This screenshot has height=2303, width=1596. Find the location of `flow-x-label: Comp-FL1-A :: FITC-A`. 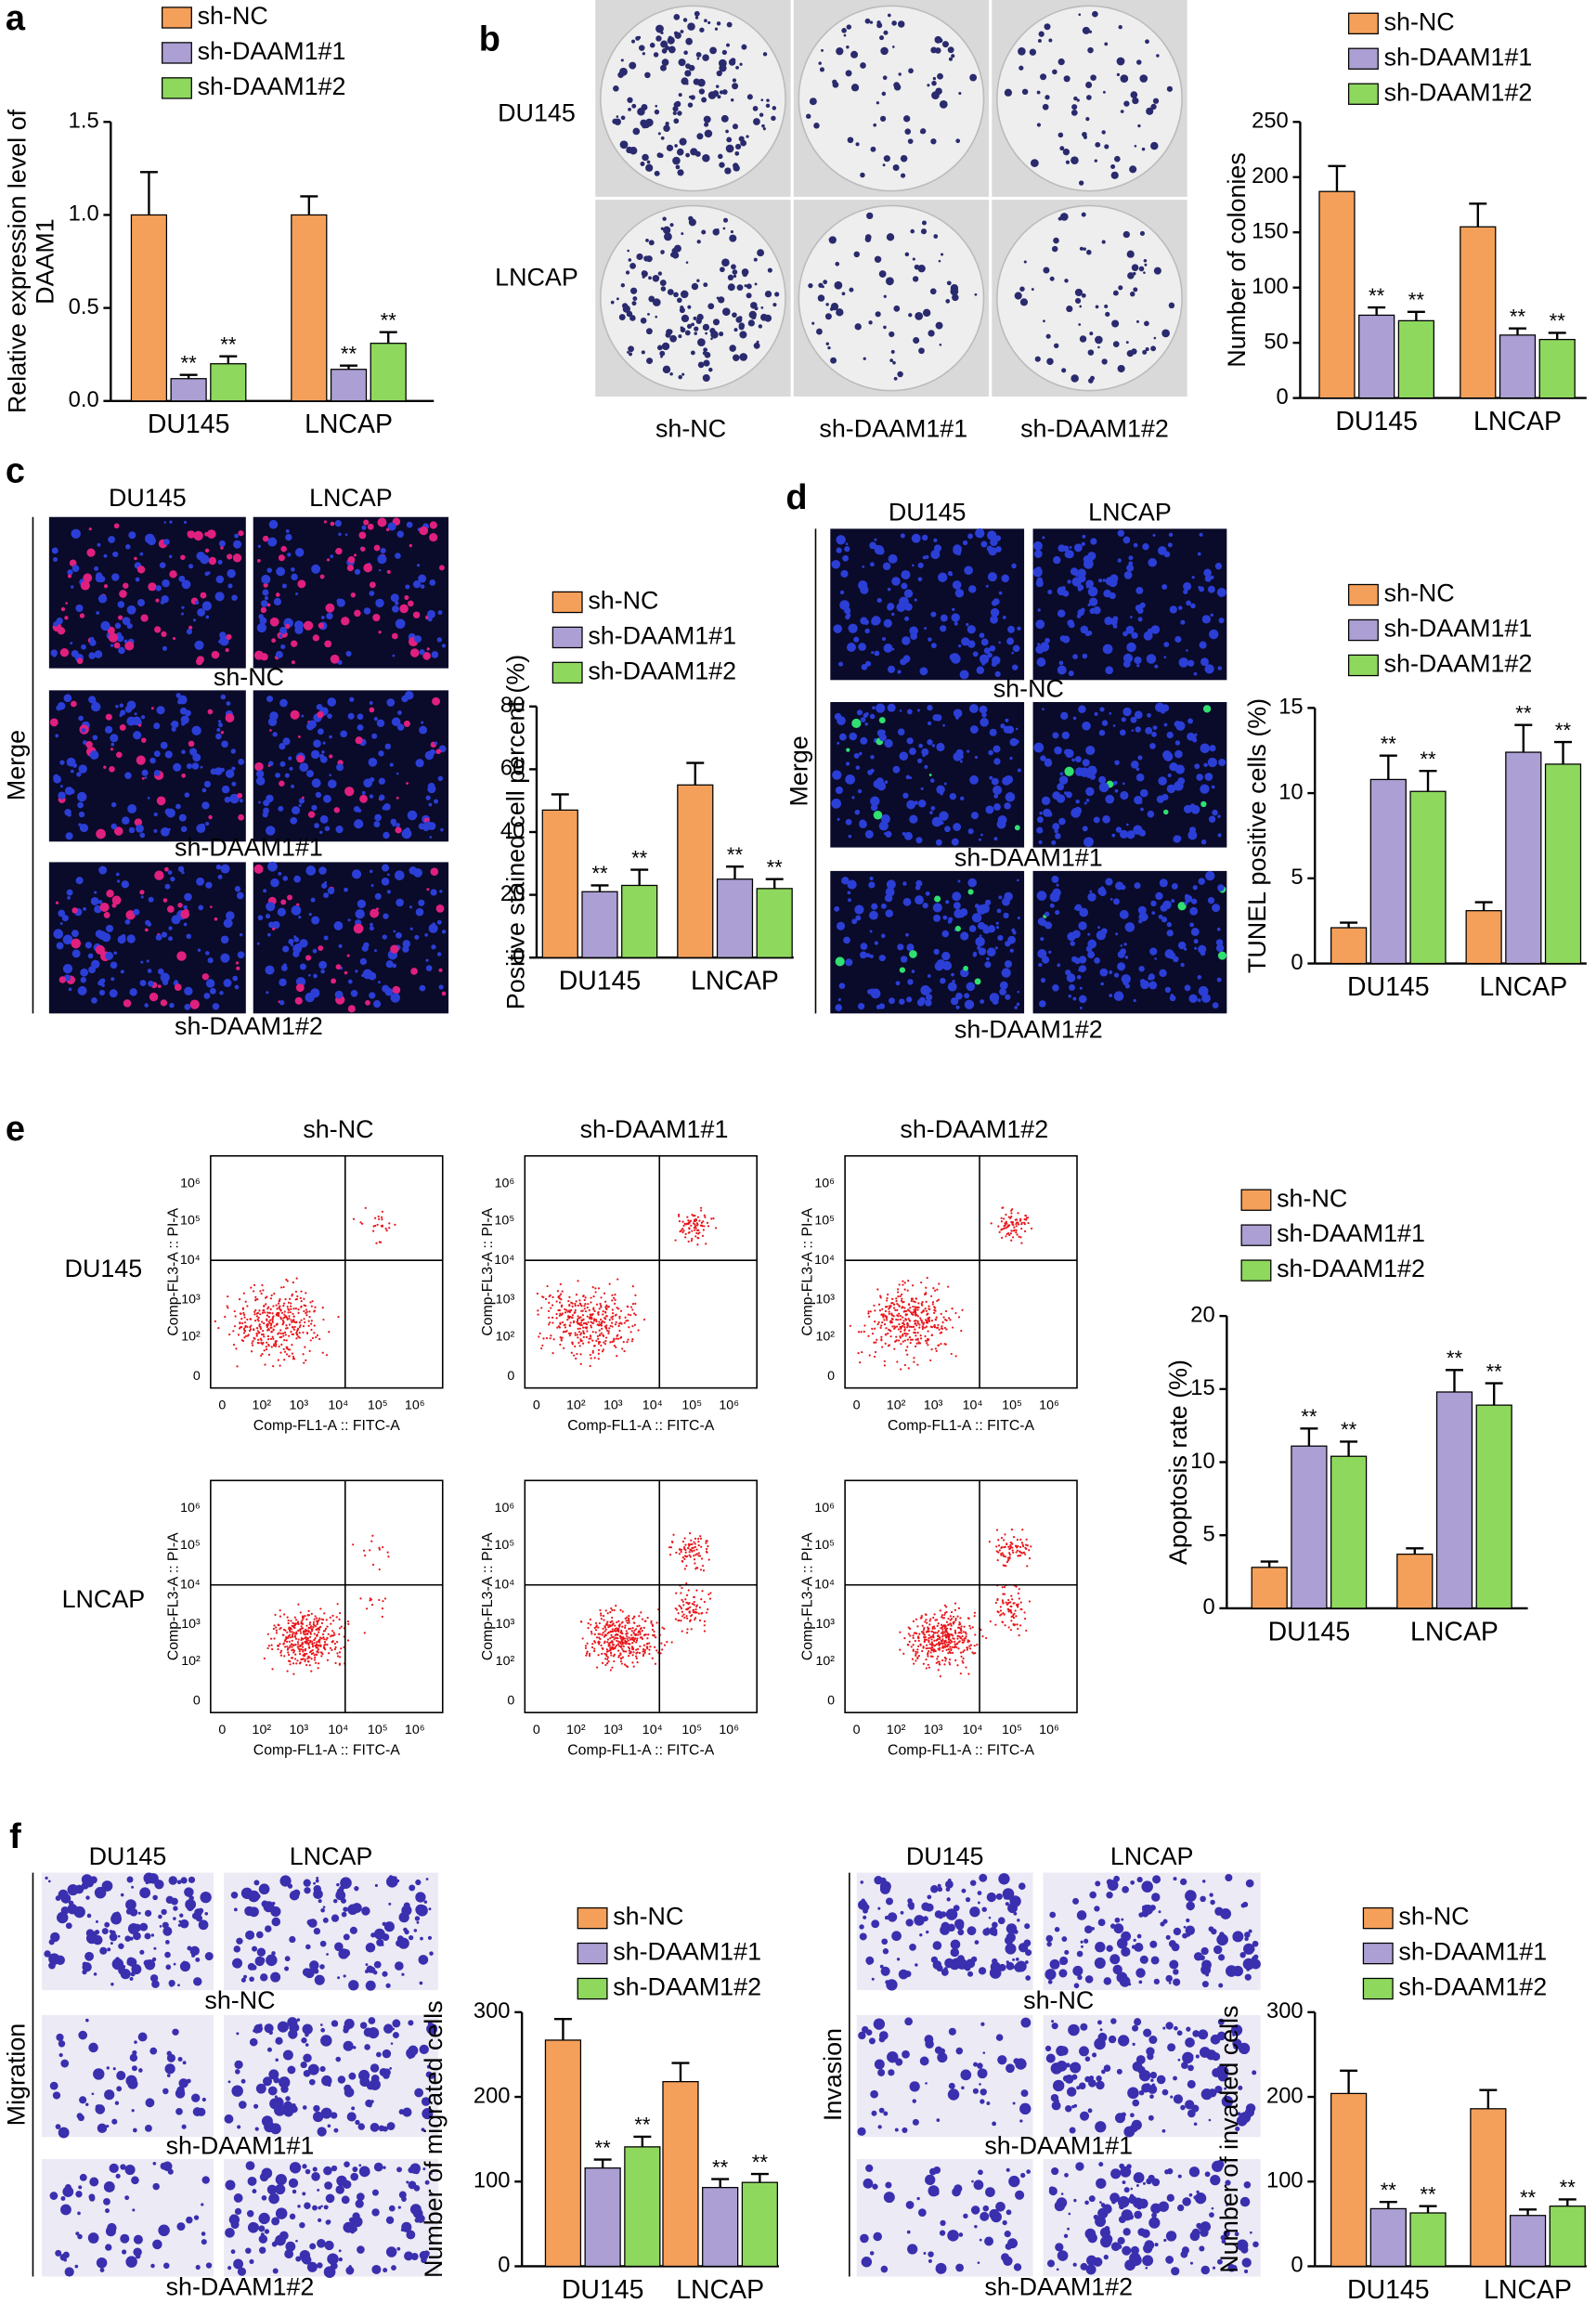

flow-x-label: Comp-FL1-A :: FITC-A is located at coordinates (326, 1426).